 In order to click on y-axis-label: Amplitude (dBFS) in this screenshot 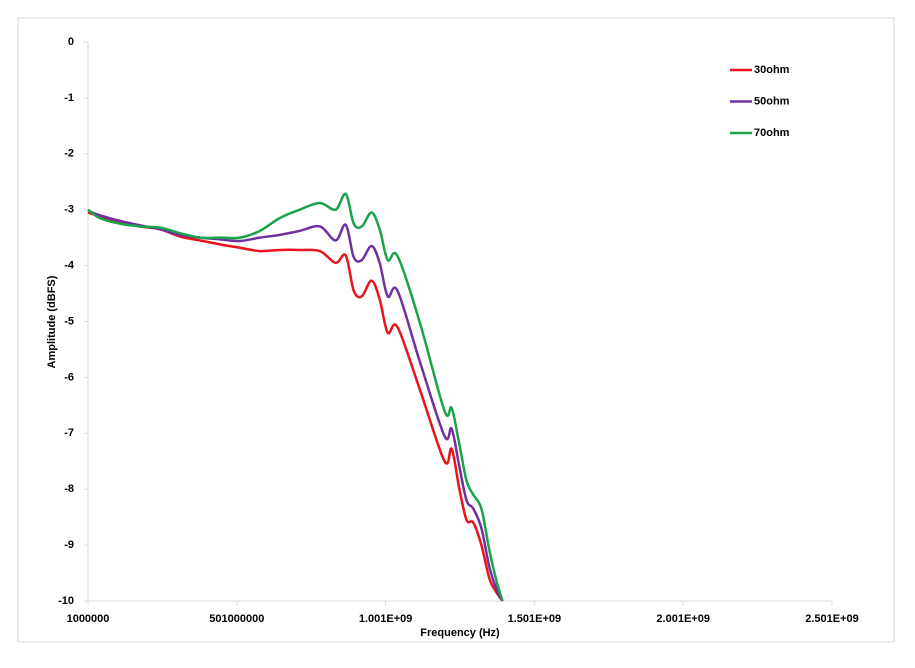, I will do `click(52, 321)`.